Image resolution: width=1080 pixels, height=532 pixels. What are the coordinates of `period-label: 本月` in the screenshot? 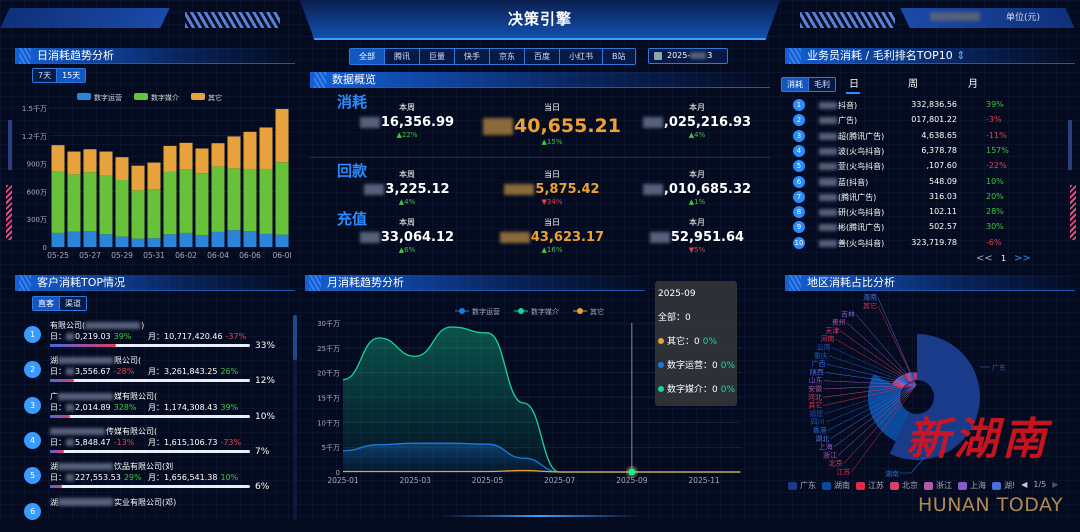 It's located at (697, 222).